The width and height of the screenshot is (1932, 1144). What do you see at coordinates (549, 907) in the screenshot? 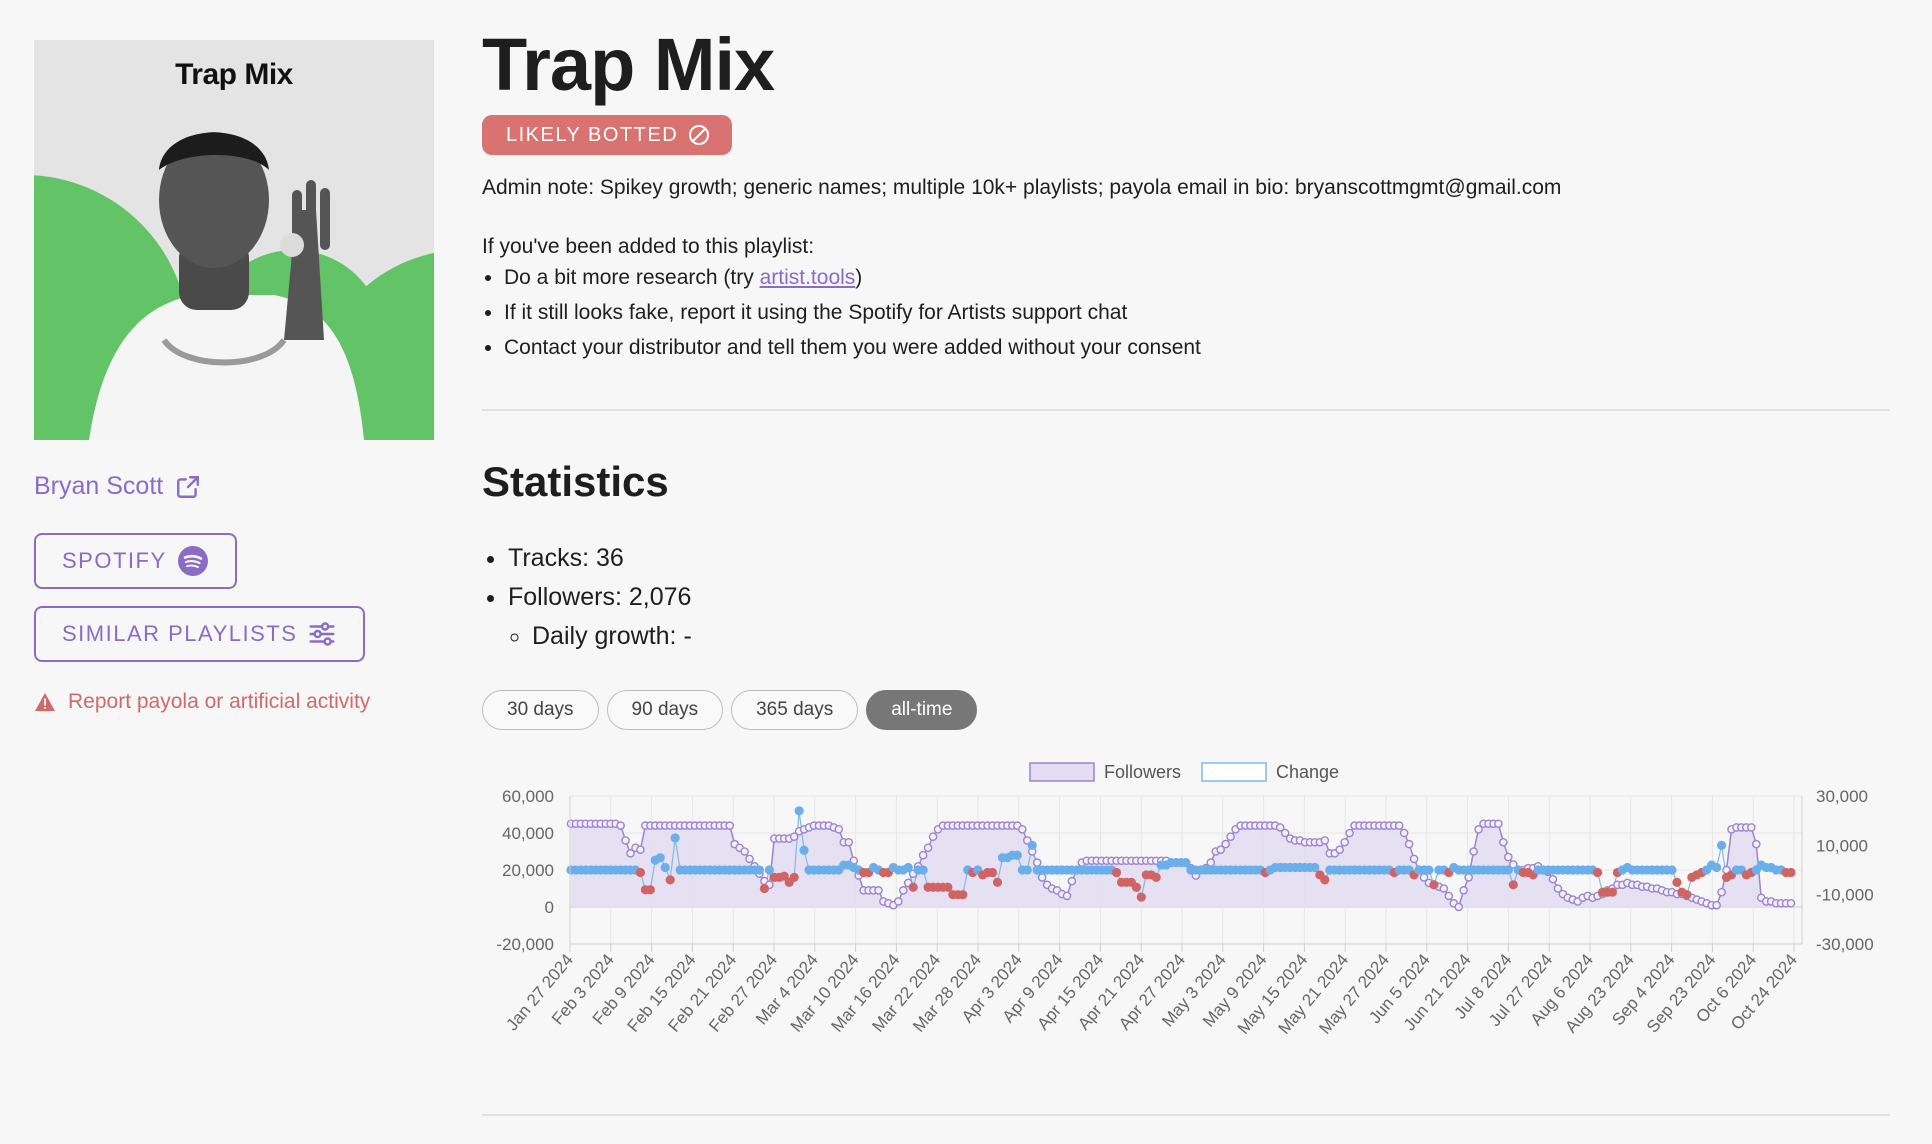
I see `y-left-tick-label: 0` at bounding box center [549, 907].